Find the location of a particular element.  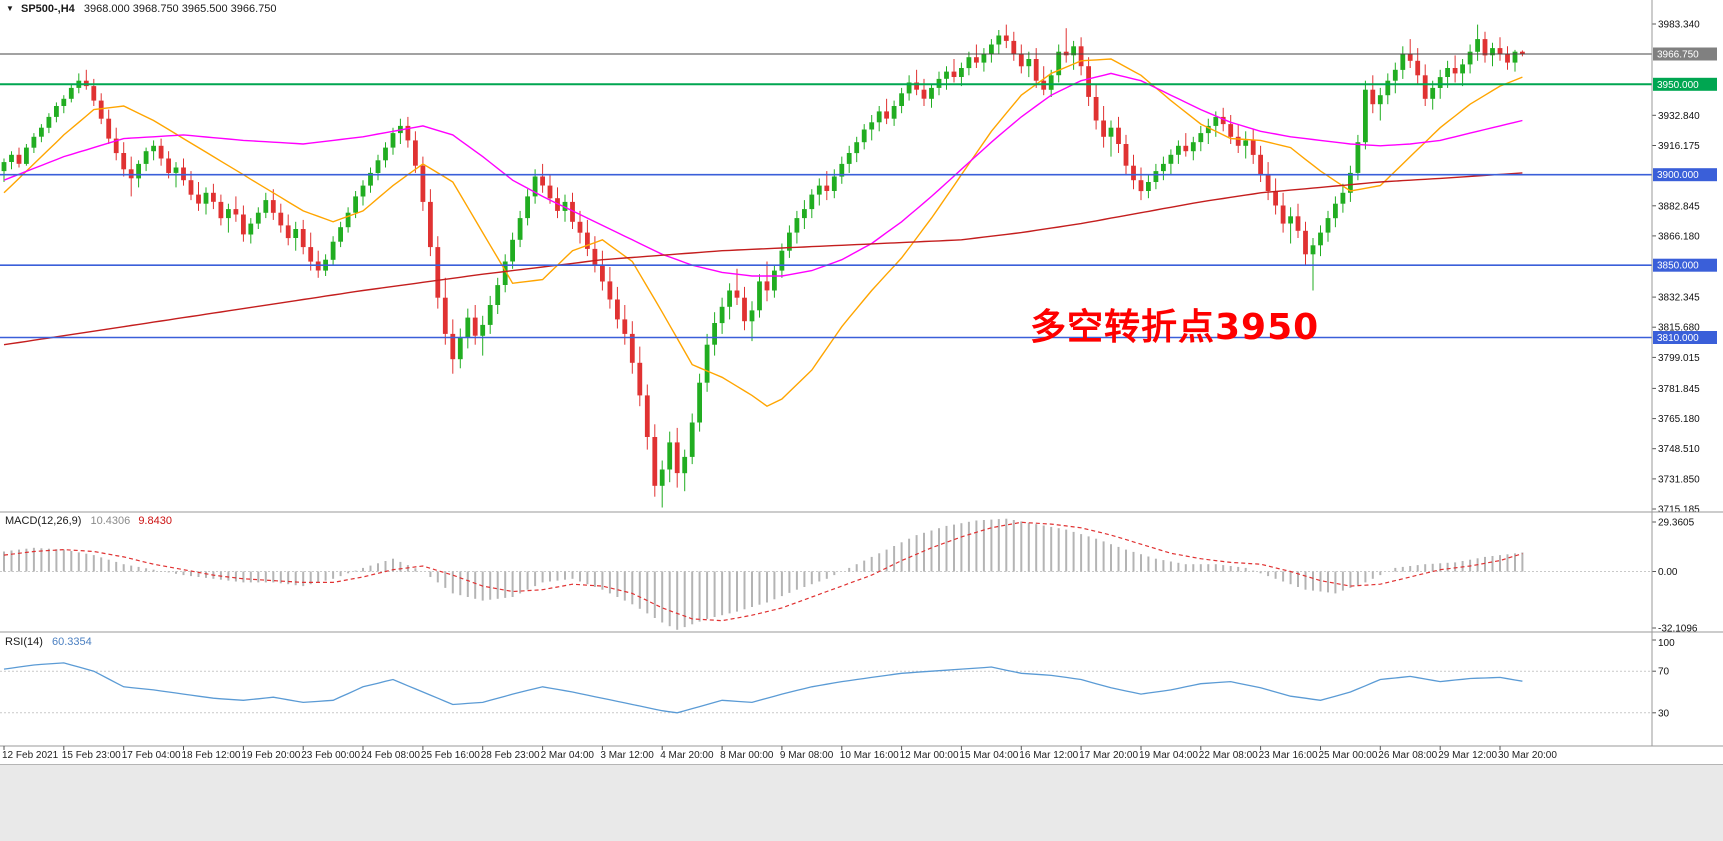

svg-text: 3715.185 is located at coordinates (1679, 510).